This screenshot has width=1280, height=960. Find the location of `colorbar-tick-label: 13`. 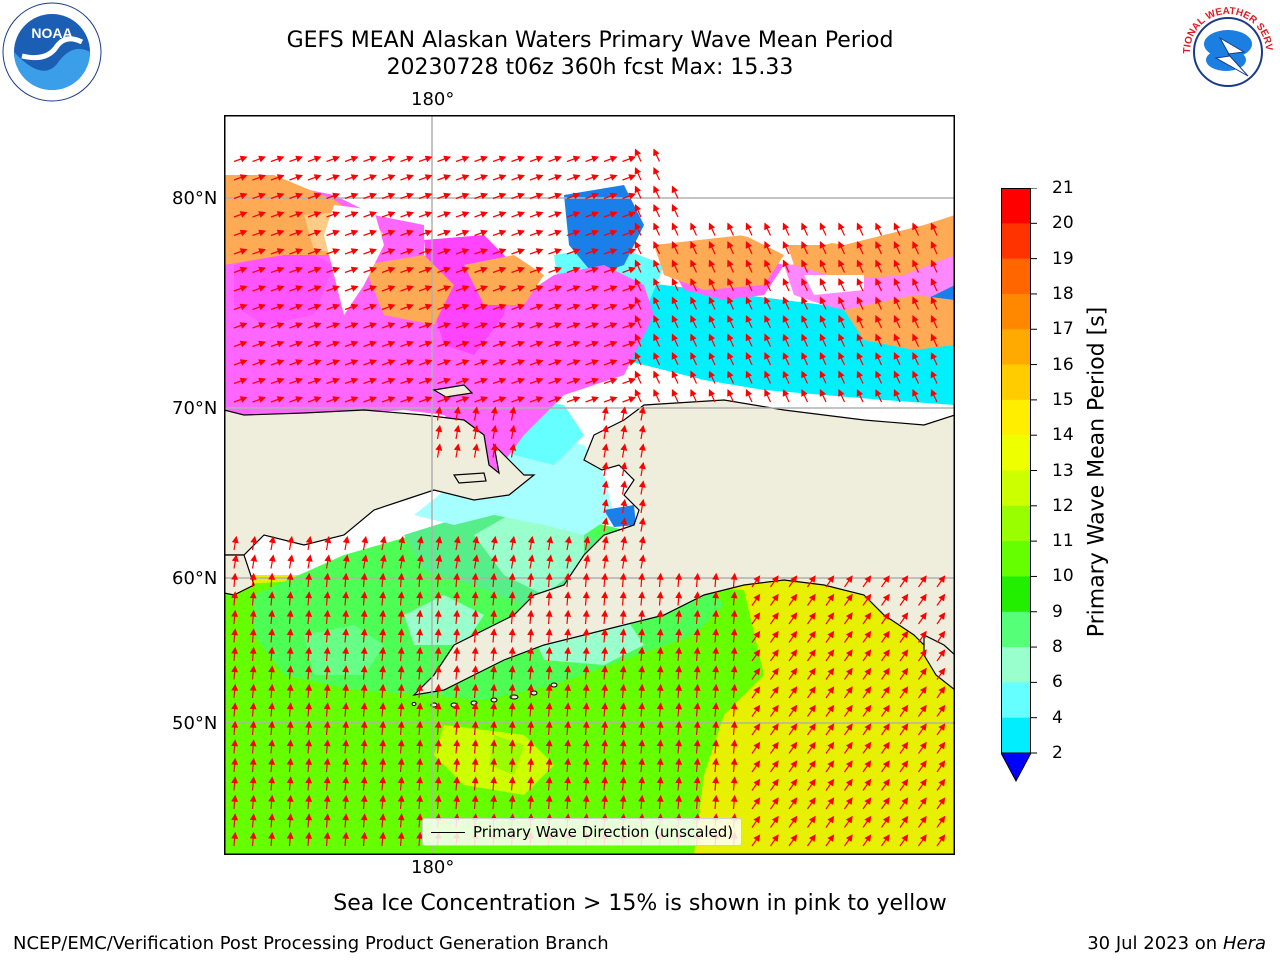

colorbar-tick-label: 13 is located at coordinates (1063, 470).